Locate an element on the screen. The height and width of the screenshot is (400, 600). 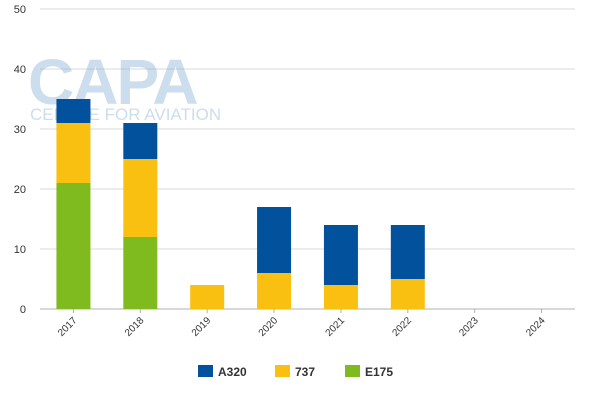
bar-737-2022 is located at coordinates (407, 294).